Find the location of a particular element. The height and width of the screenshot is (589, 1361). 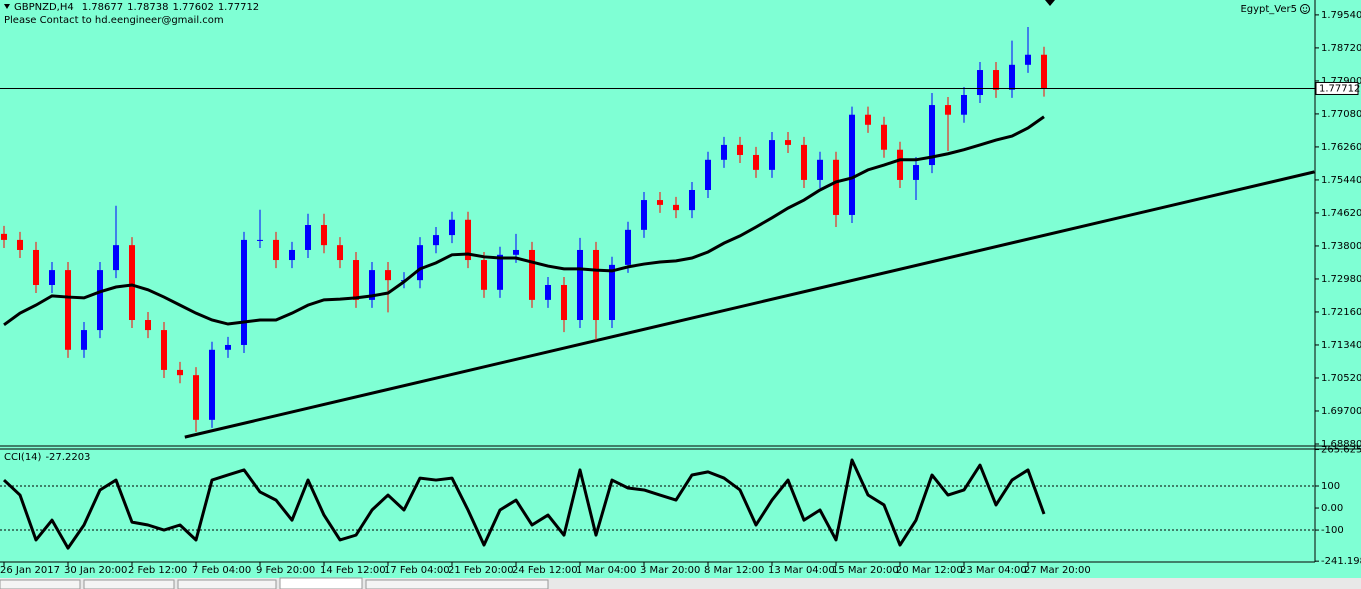

x-tick-label: 7 Feb 04:00 is located at coordinates (221, 570).